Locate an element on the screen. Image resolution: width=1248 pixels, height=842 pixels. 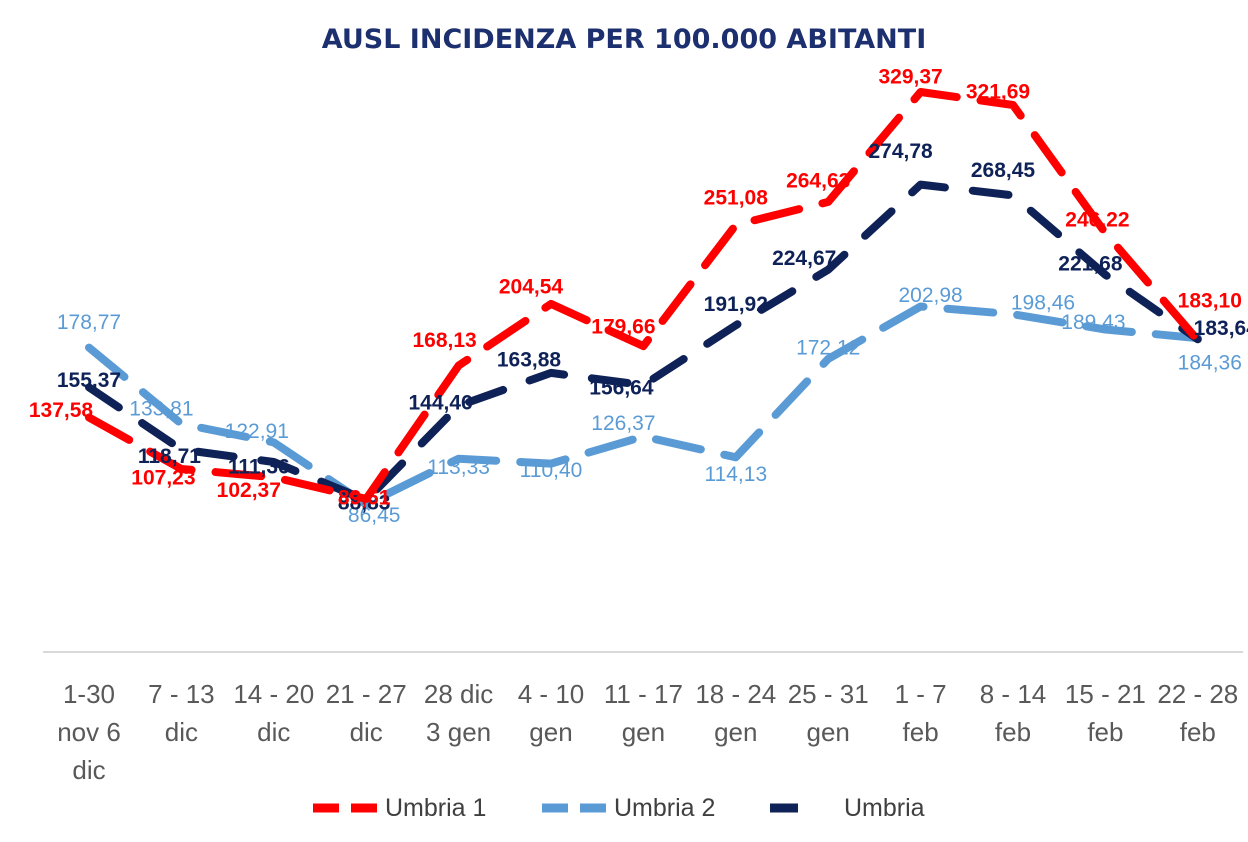
data-label-umbria-12: 183,64 is located at coordinates (1221, 328).